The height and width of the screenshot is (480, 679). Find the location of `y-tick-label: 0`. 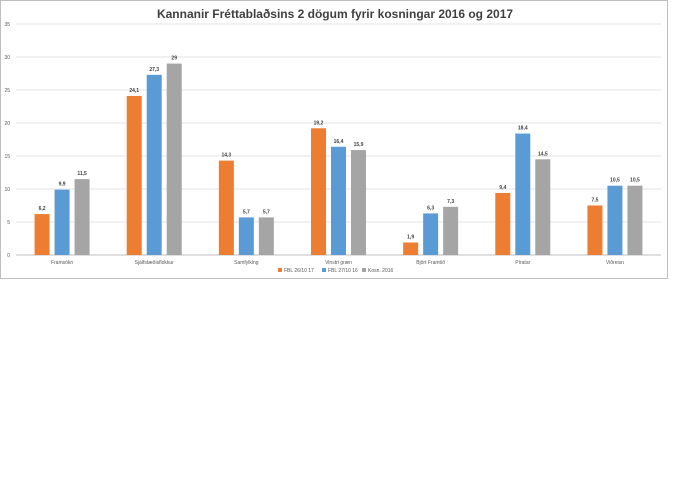

y-tick-label: 0 is located at coordinates (8, 256).